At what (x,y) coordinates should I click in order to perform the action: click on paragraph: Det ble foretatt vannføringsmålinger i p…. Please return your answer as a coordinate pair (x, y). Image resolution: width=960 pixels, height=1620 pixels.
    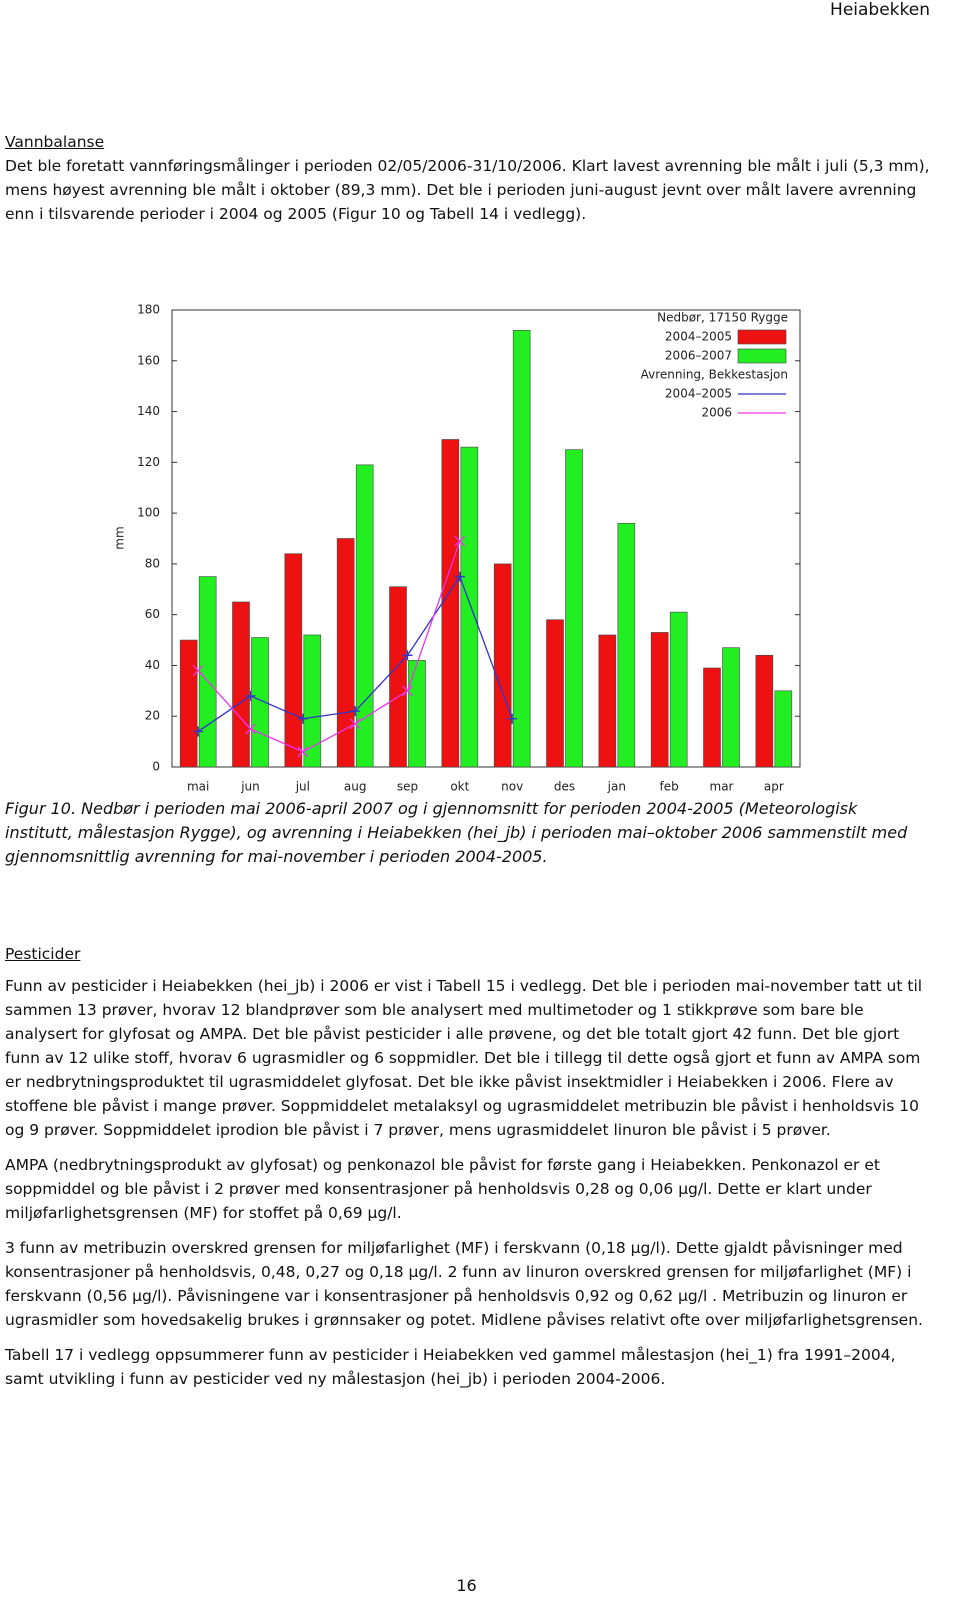
    Looking at the image, I should click on (467, 190).